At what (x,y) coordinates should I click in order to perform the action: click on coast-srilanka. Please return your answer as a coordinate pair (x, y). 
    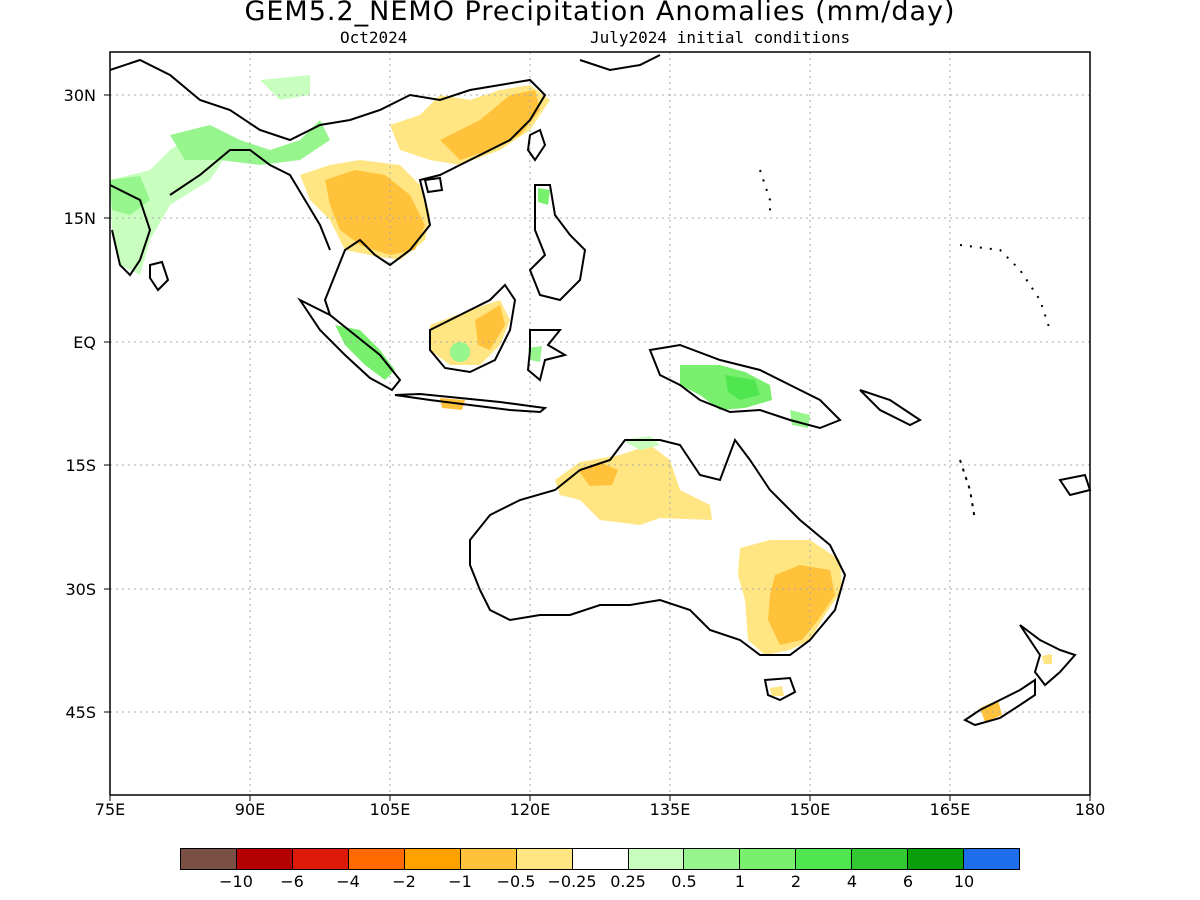
    Looking at the image, I should click on (159, 276).